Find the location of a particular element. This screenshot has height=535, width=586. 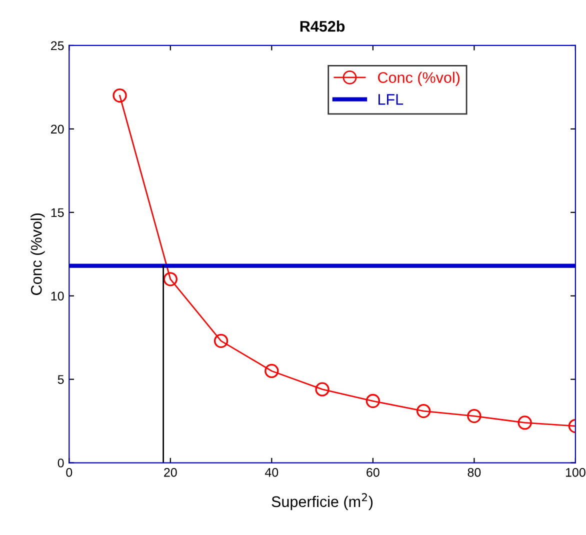

x-tick-label: 40 is located at coordinates (271, 472).